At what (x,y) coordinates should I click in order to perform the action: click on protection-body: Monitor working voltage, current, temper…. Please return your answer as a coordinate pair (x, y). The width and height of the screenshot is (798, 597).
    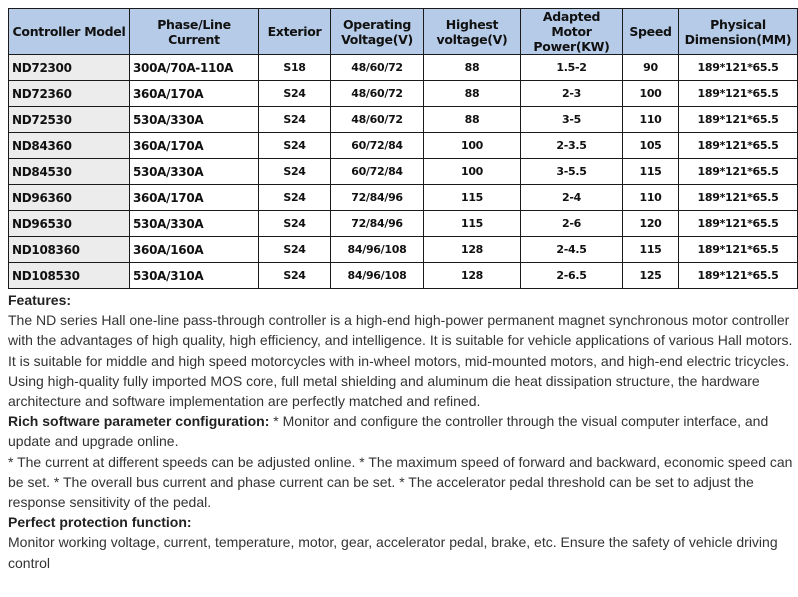
    Looking at the image, I should click on (393, 552).